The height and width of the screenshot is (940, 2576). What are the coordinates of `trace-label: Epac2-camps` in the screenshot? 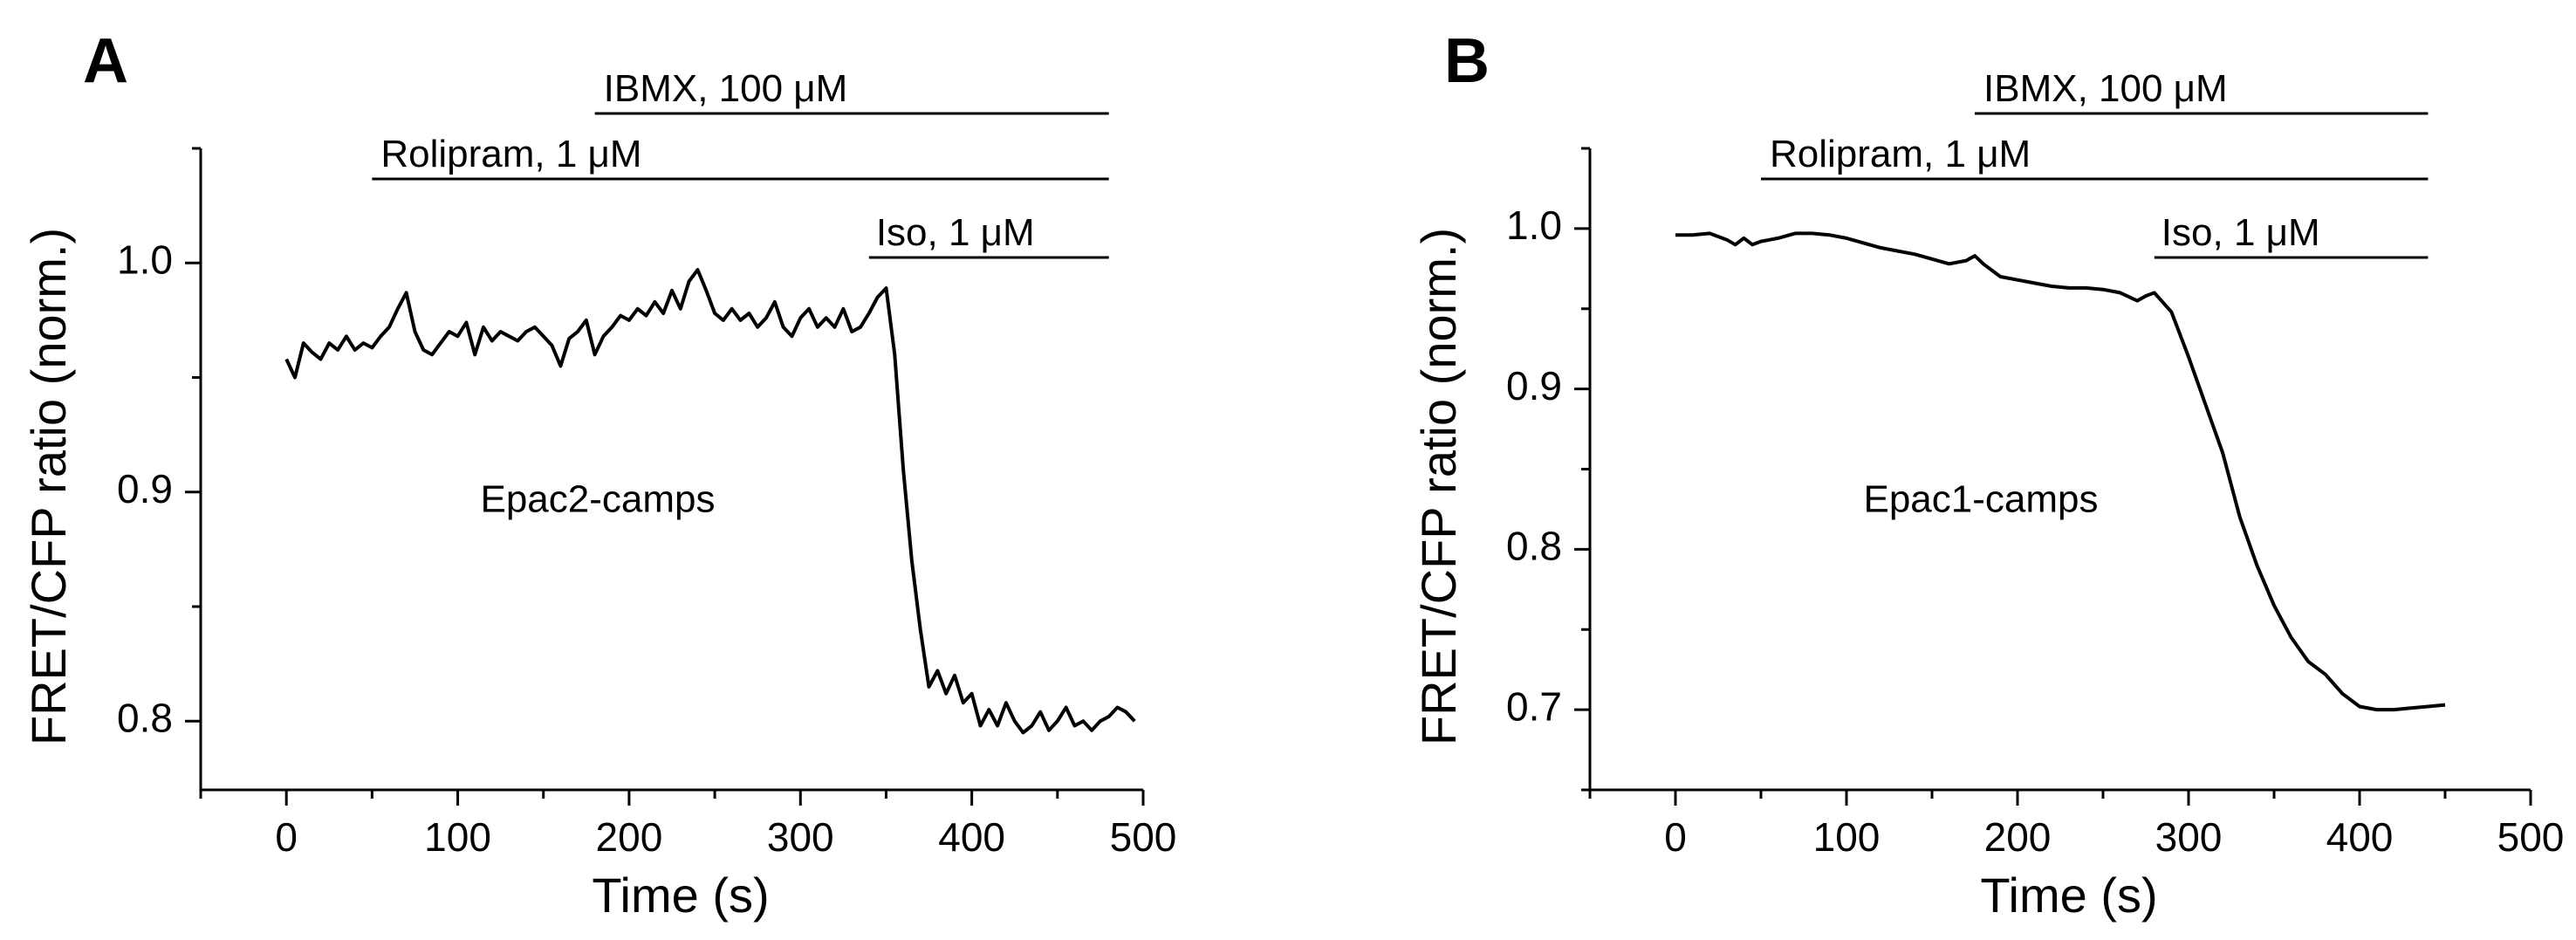 It's located at (597, 499).